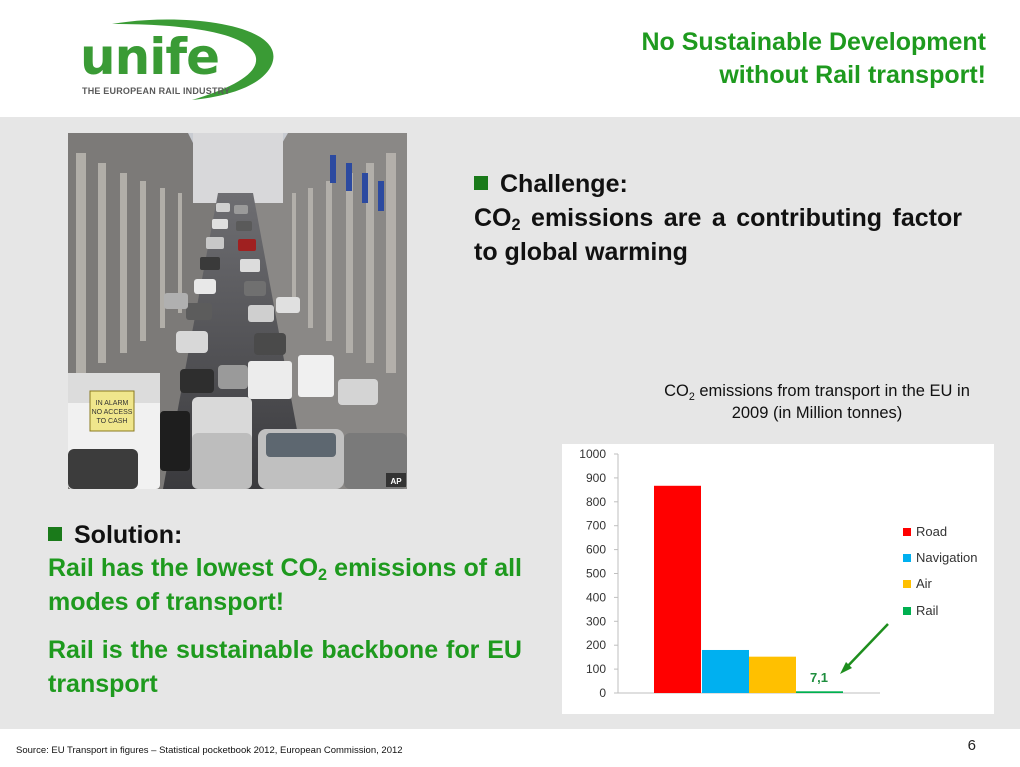 This screenshot has height=767, width=1020. I want to click on slide-title-line2: without Rail transport!, so click(852, 75).